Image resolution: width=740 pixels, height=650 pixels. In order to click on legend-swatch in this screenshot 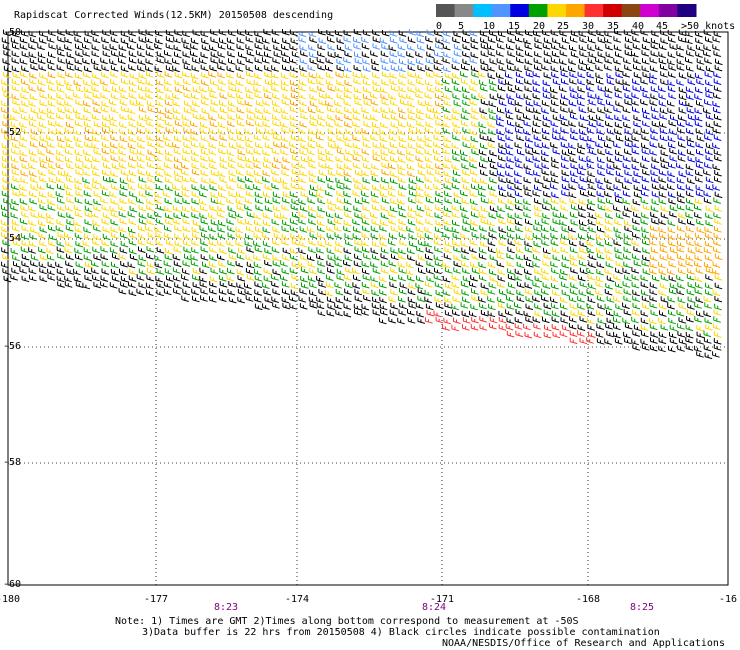, I will do `click(631, 10)`.